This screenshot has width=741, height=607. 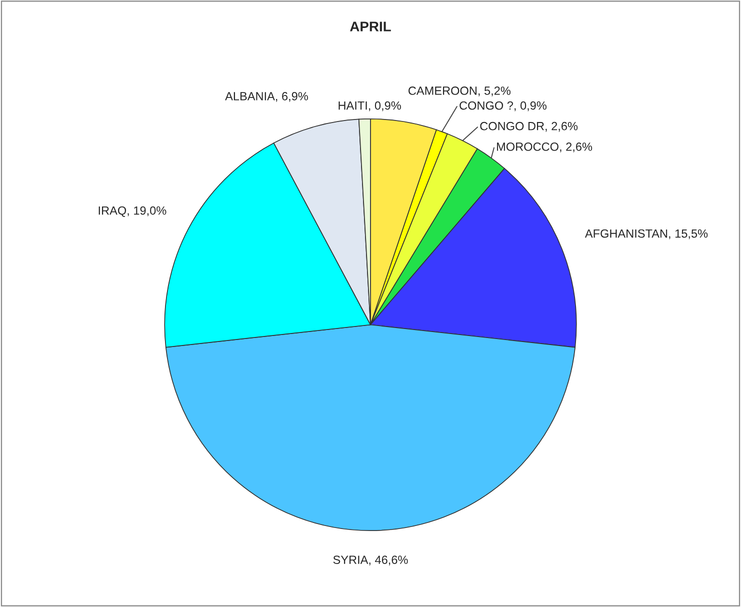 I want to click on slice-label: CAMEROON, 5,2%, so click(x=459, y=91).